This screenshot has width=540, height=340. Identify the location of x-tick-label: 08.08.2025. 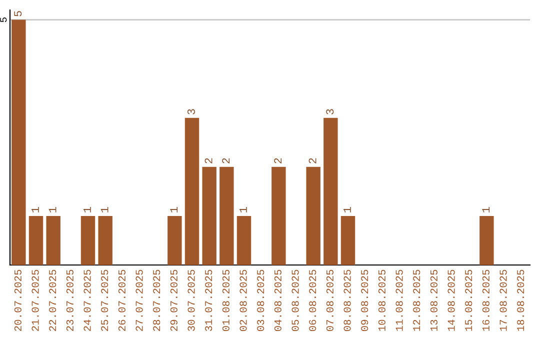
(347, 301).